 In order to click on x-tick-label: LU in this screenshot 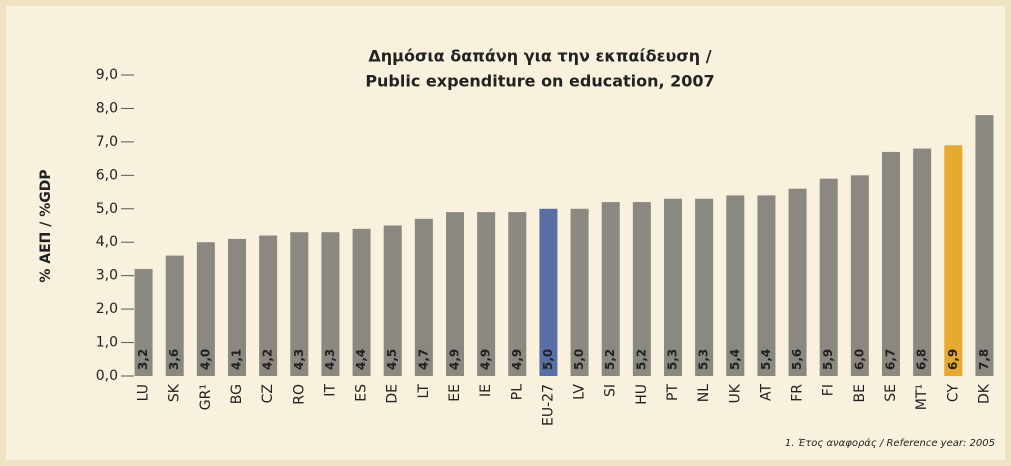, I will do `click(144, 392)`.